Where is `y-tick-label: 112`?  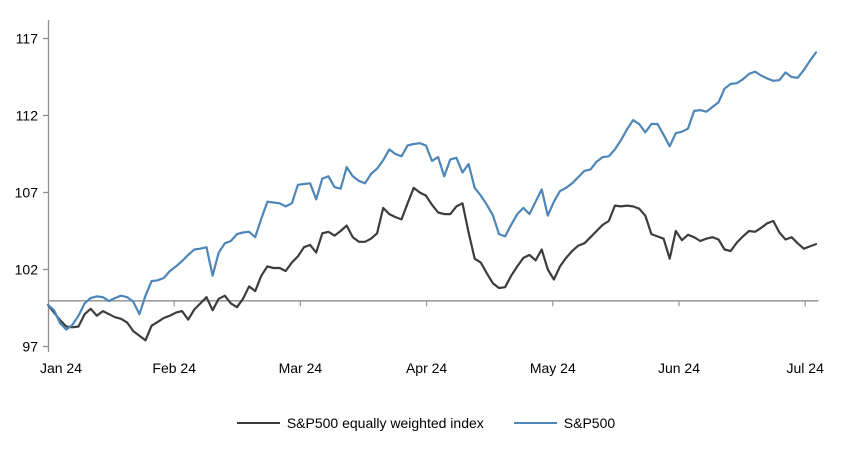 y-tick-label: 112 is located at coordinates (27, 116).